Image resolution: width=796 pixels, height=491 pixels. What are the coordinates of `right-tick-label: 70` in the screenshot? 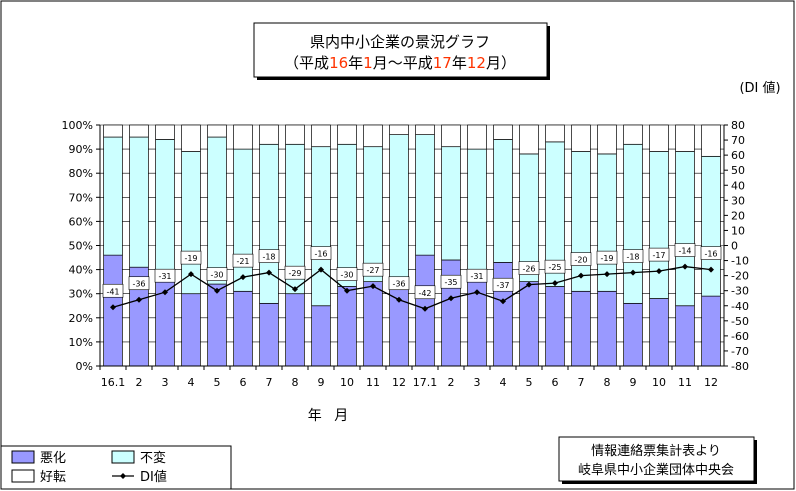 It's located at (738, 140).